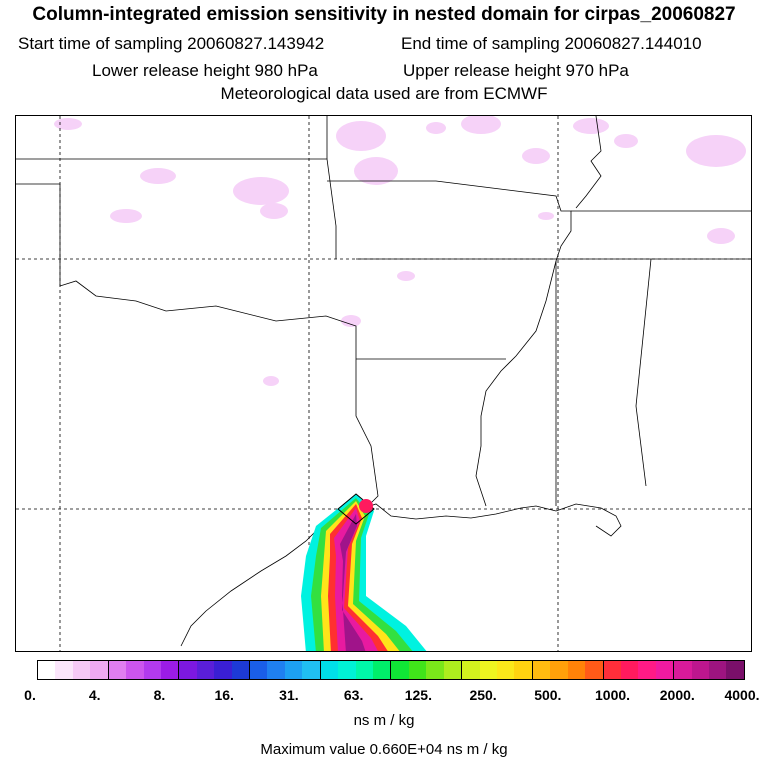  What do you see at coordinates (159, 695) in the screenshot?
I see `colorbar-tick-label: 8.` at bounding box center [159, 695].